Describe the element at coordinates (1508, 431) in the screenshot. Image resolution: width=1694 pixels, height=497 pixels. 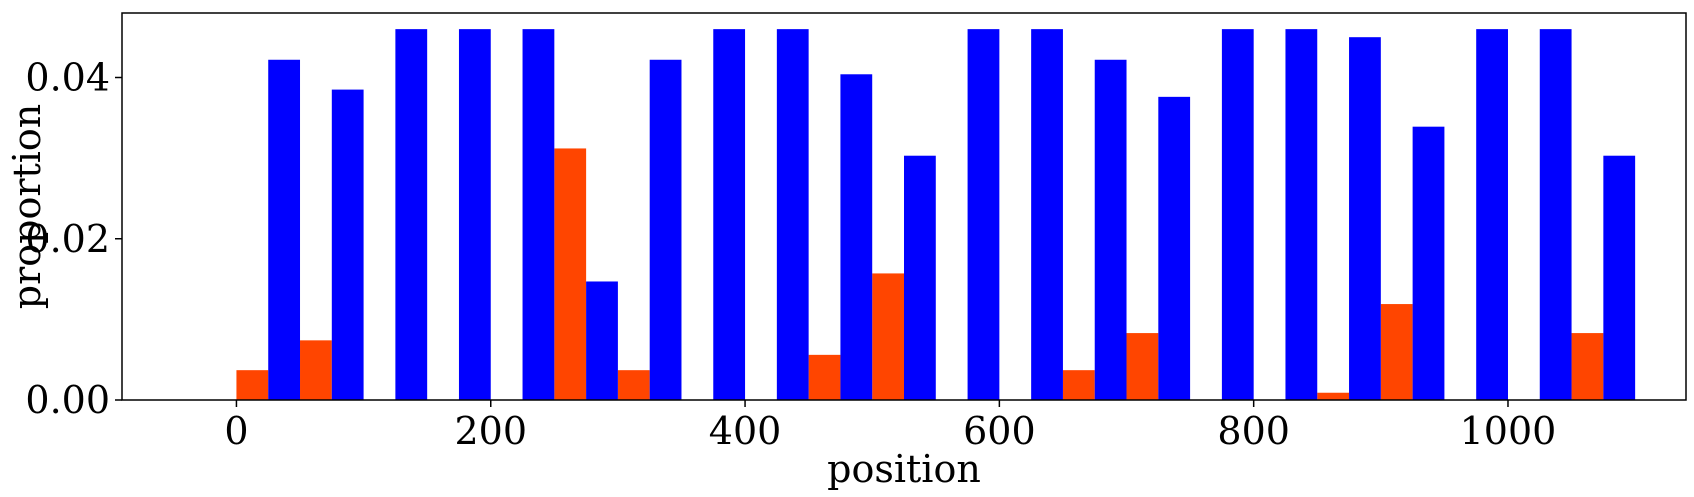
I see `x-tick-label-5: 1000` at that location.